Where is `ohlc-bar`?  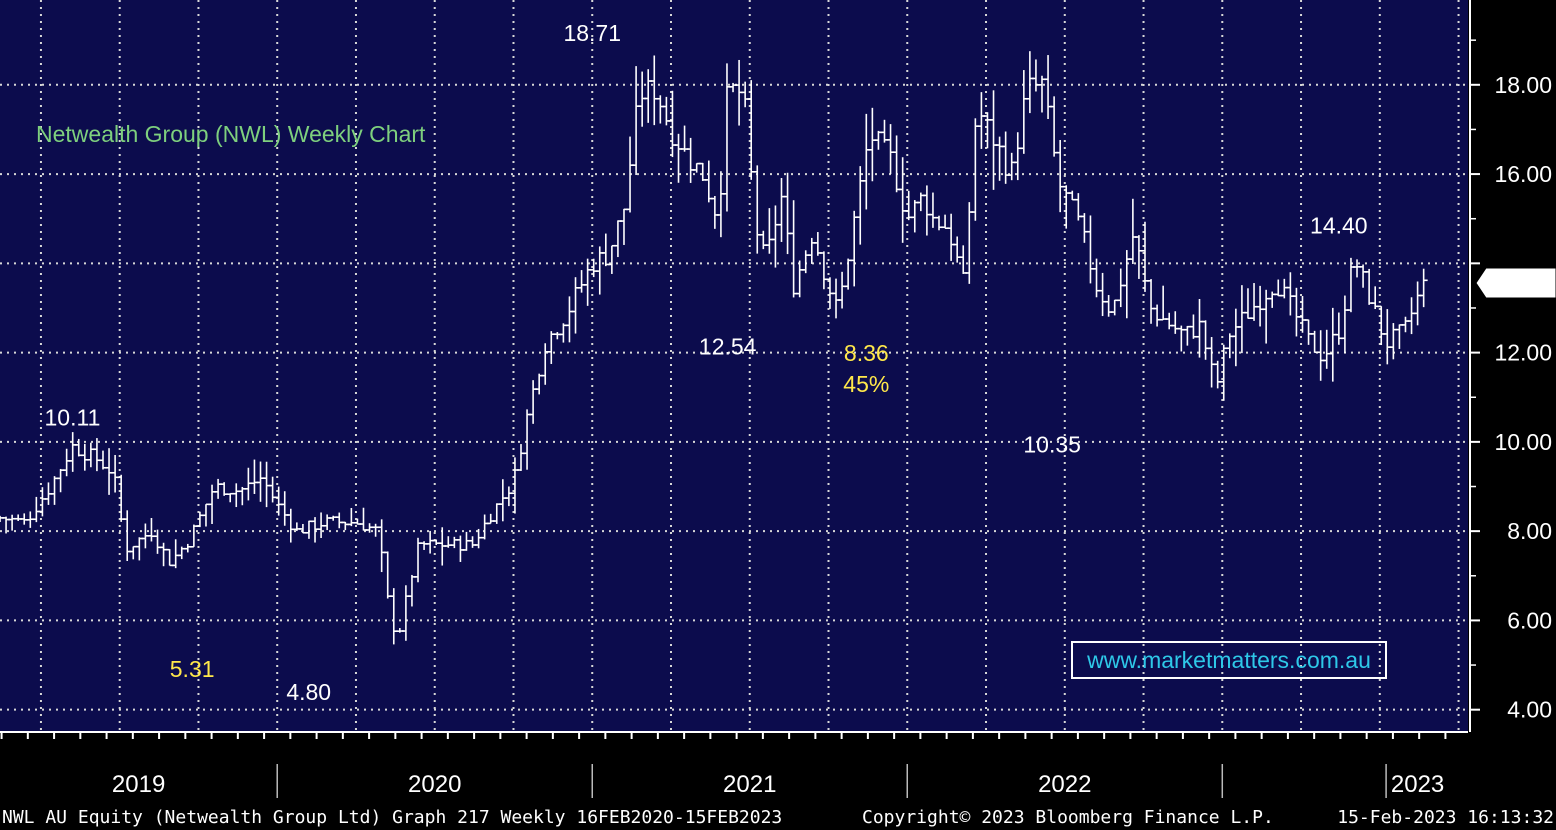
ohlc-bar is located at coordinates (1423, 288).